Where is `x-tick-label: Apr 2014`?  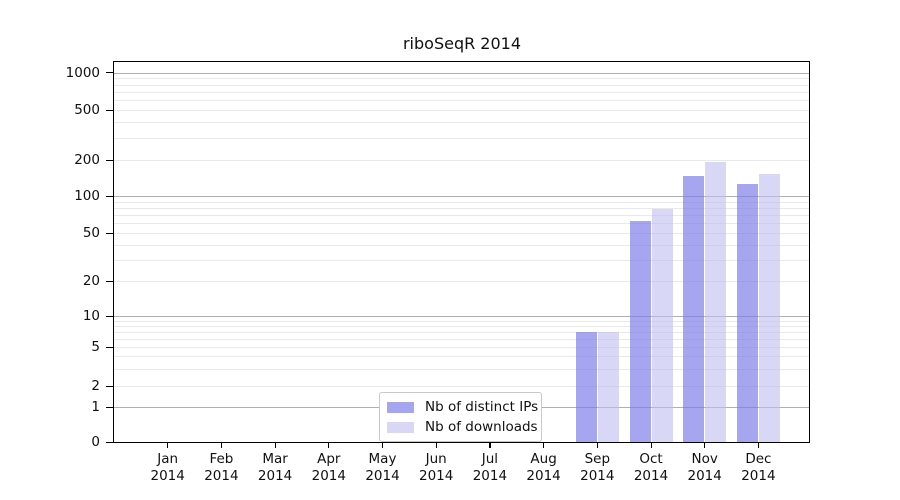
x-tick-label: Apr 2014 is located at coordinates (328, 467).